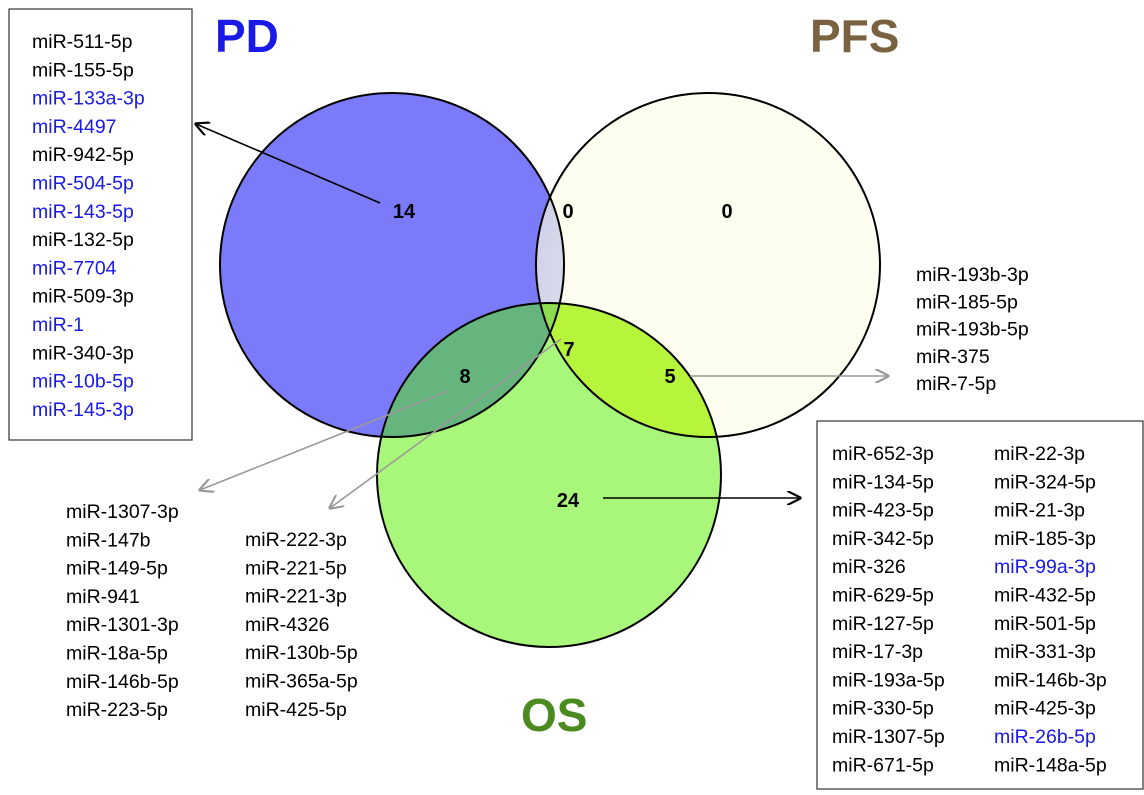 This screenshot has height=795, width=1144. I want to click on count-pd-os: 8, so click(464, 377).